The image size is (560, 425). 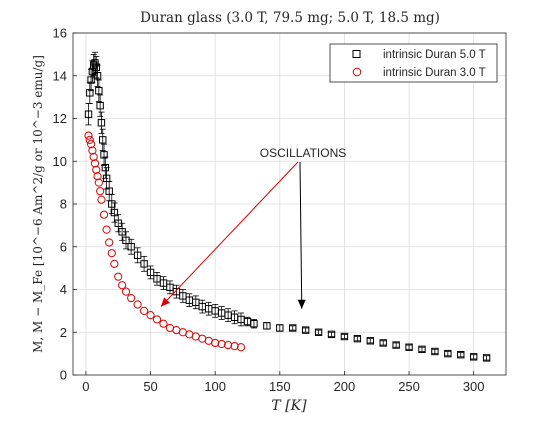 What do you see at coordinates (63, 375) in the screenshot?
I see `y-tick-label: 0` at bounding box center [63, 375].